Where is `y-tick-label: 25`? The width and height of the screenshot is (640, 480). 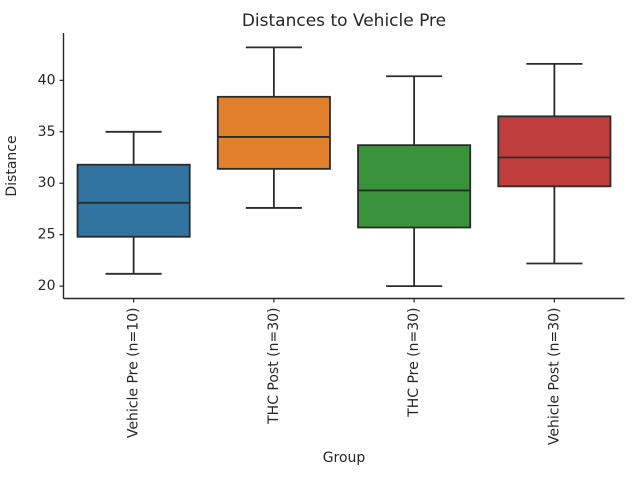
y-tick-label: 25 is located at coordinates (47, 235).